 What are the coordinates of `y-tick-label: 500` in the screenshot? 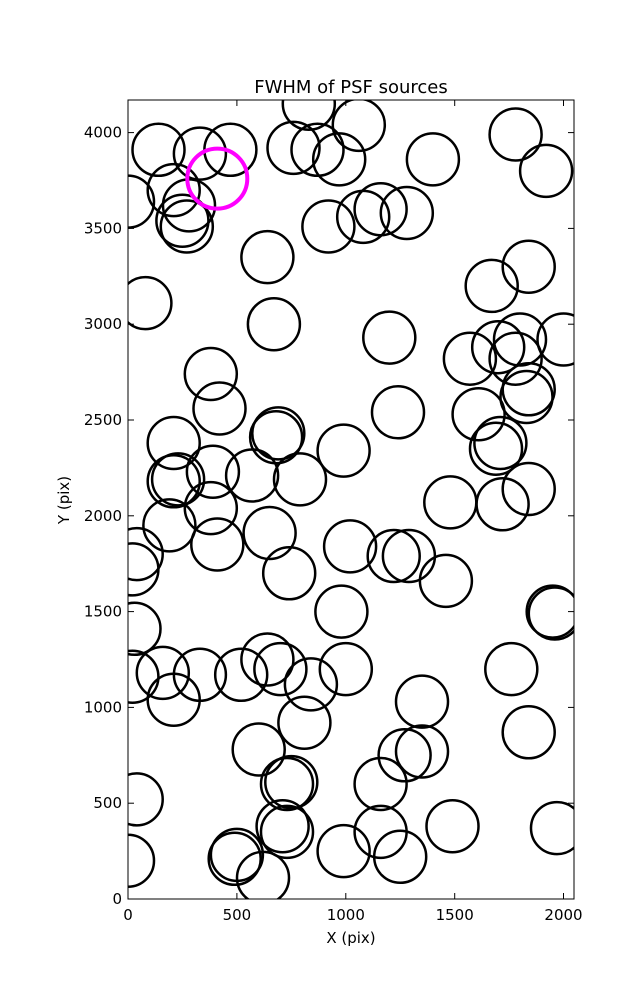 It's located at (107, 803).